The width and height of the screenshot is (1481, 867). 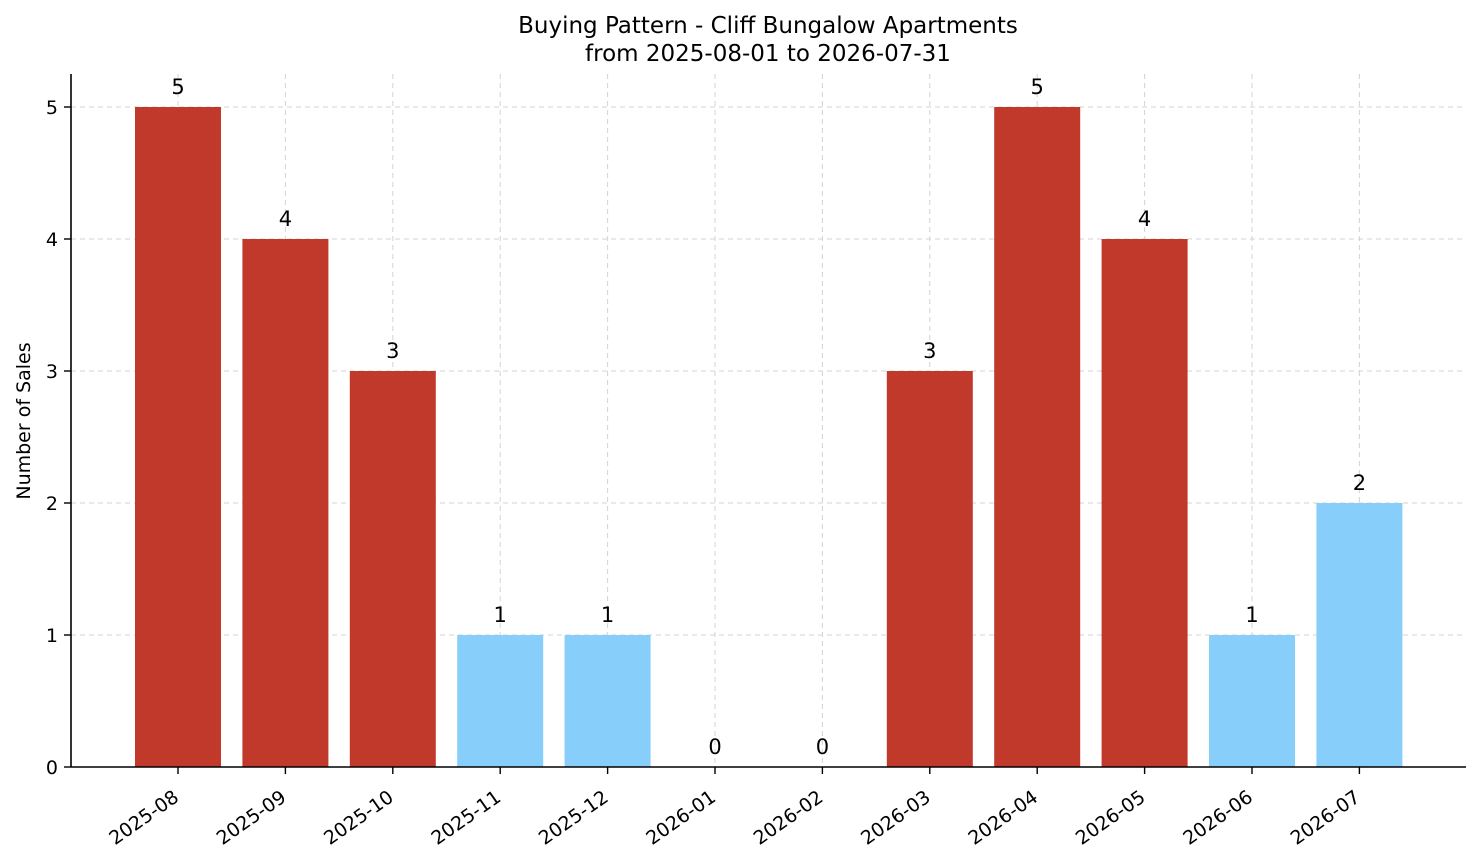 I want to click on value-label-2026-05: 4, so click(x=1144, y=219).